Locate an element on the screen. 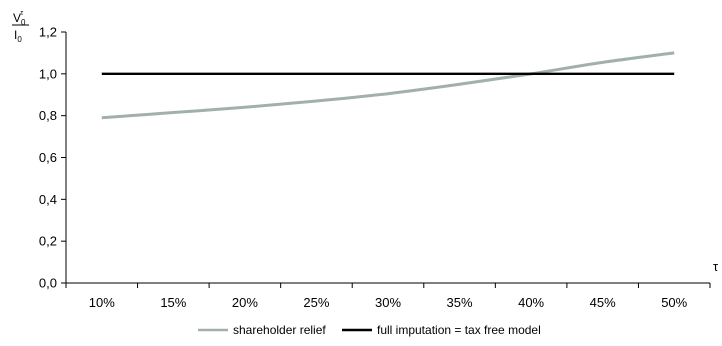 This screenshot has width=722, height=346. x-tick-label: 20% is located at coordinates (245, 302).